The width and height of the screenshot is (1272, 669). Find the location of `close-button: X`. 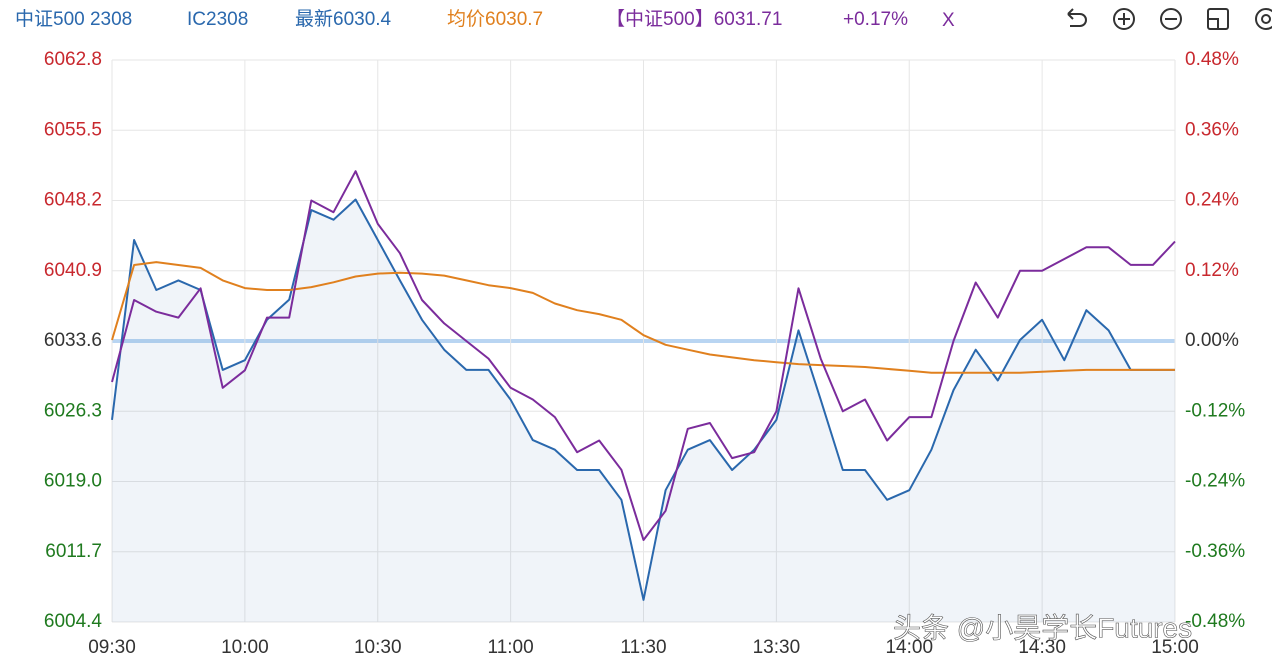

close-button: X is located at coordinates (948, 20).